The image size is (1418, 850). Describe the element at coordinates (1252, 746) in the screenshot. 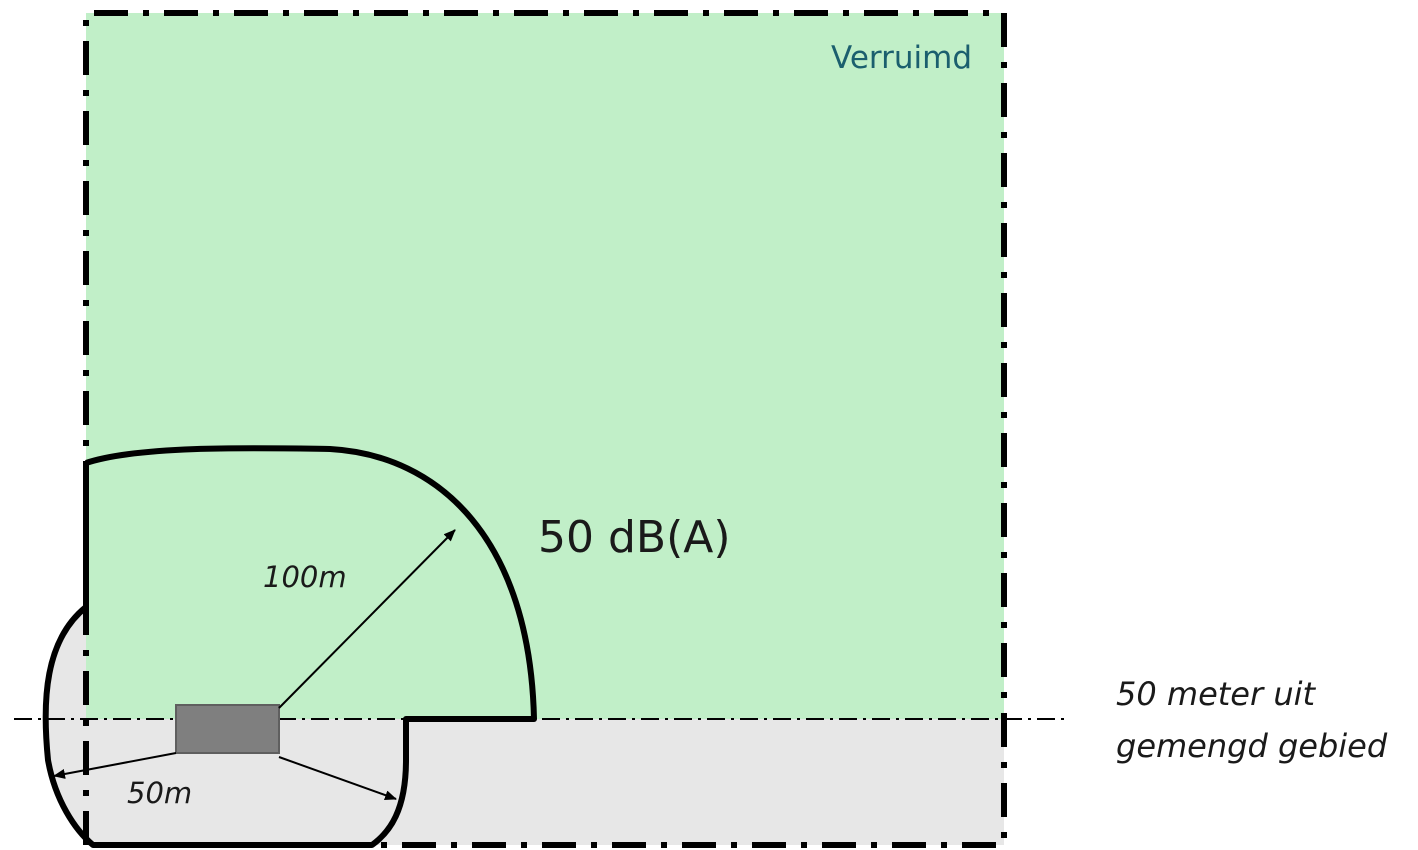

I see `boundary-note-line-2: gemengd gebied` at that location.